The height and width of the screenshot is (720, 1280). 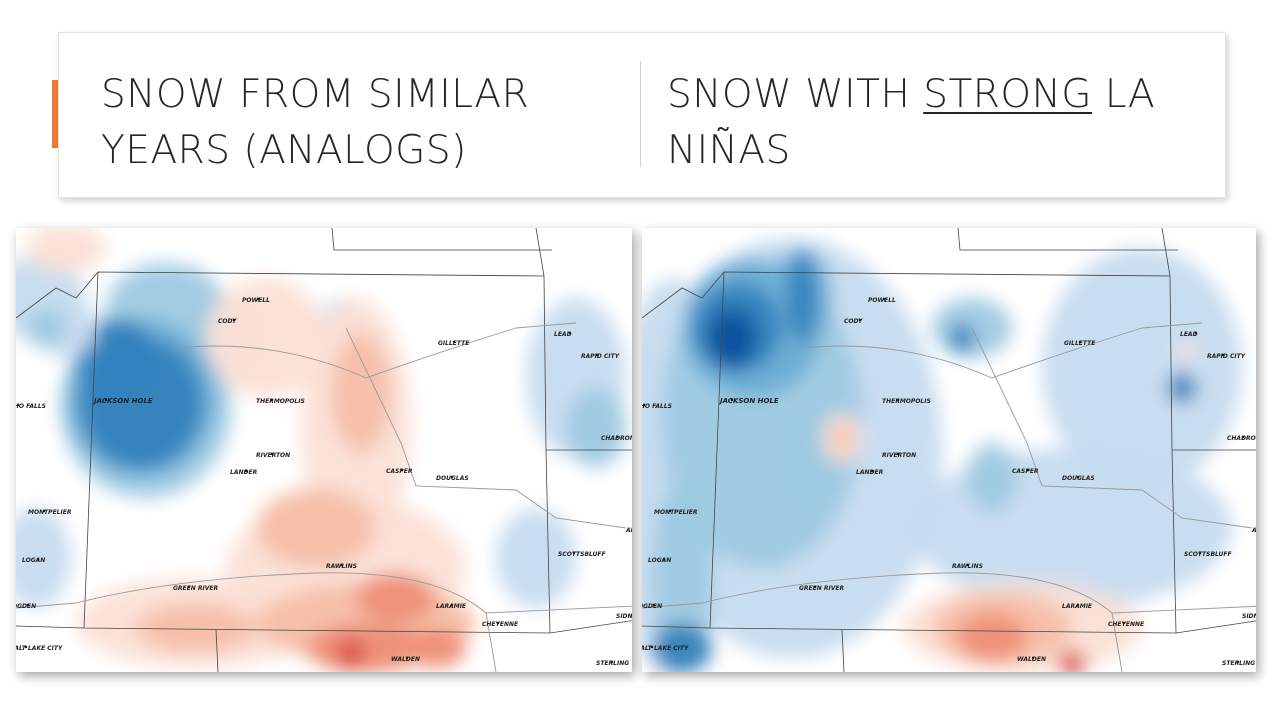 I want to click on city-label: GREEN RIVER, so click(x=821, y=588).